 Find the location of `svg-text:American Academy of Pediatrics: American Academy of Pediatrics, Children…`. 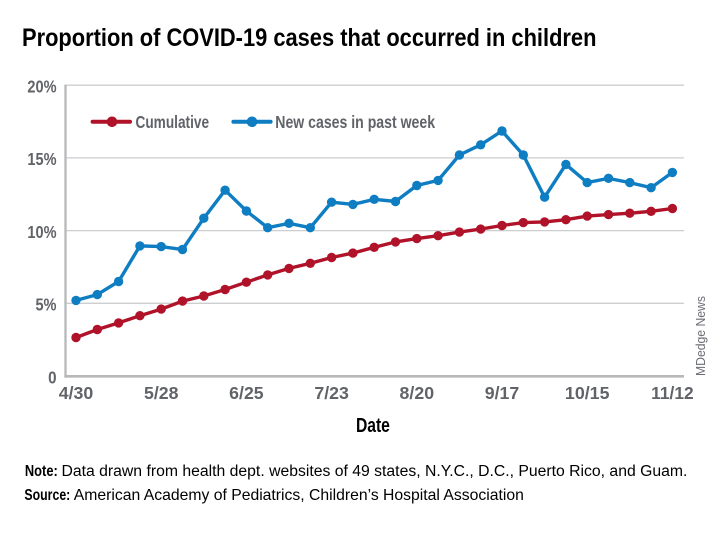

svg-text:American Academy of Pediatrics: American Academy of Pediatrics, Children… is located at coordinates (299, 495).